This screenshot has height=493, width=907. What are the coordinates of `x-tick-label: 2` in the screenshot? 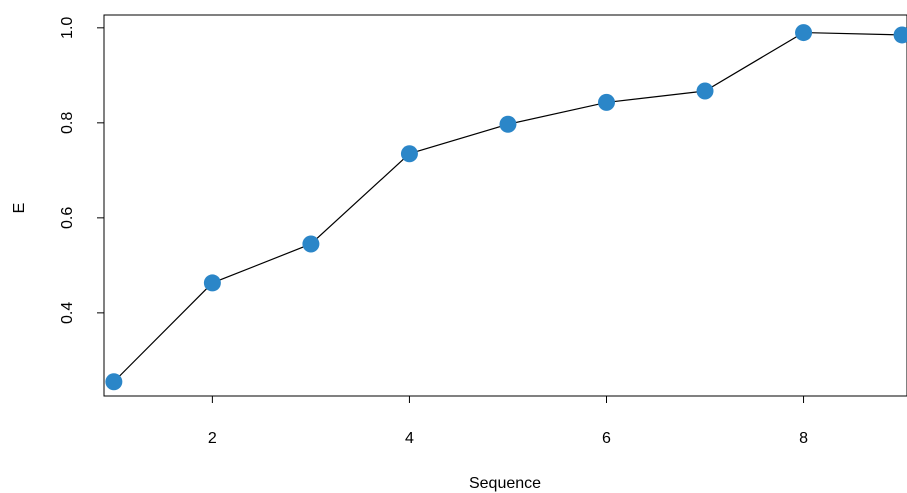 It's located at (212, 438).